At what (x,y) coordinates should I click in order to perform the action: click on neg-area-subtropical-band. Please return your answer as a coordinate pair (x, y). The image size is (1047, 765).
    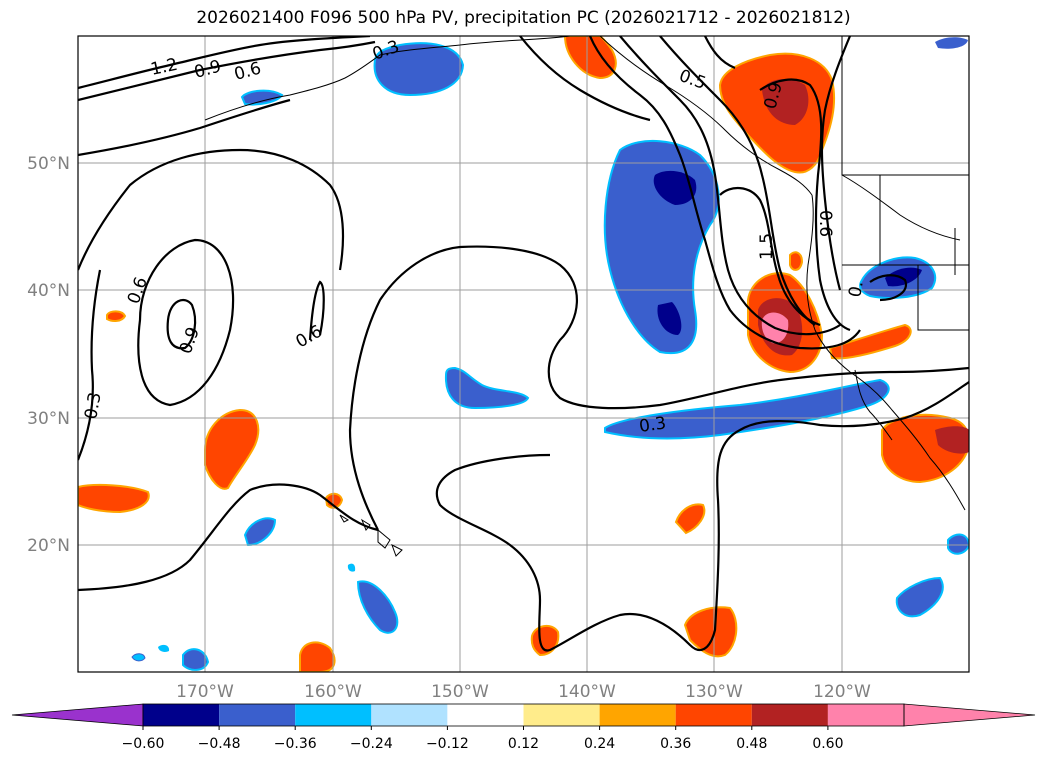
    Looking at the image, I should click on (747, 409).